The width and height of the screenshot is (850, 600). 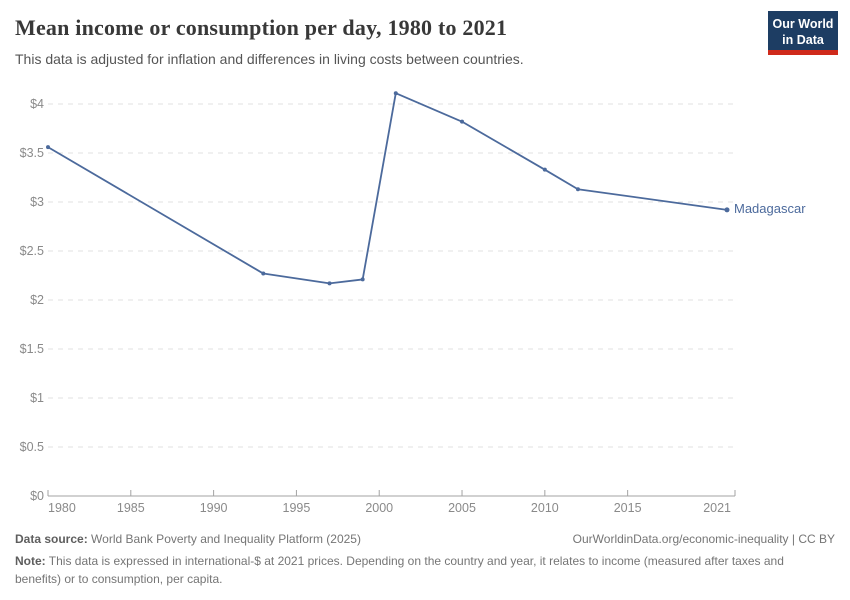 What do you see at coordinates (37, 398) in the screenshot?
I see `y-axis-tick-label: $1` at bounding box center [37, 398].